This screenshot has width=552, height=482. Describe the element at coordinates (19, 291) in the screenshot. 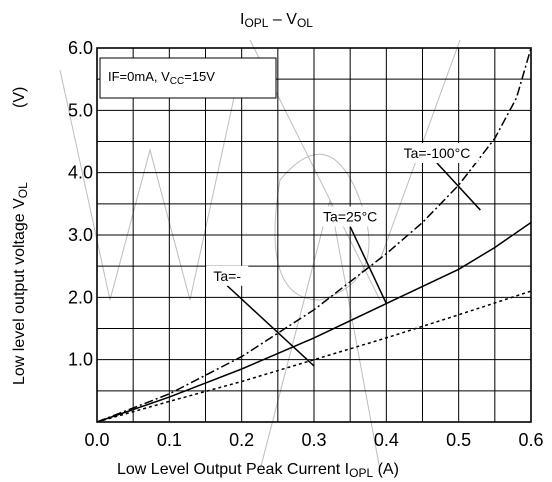

I see `y-axis-label-main: Low level output voltage V` at that location.